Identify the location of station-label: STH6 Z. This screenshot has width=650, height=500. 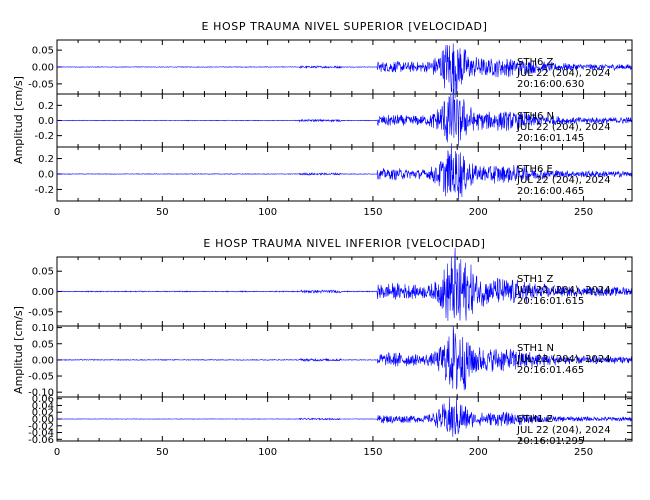
(535, 62).